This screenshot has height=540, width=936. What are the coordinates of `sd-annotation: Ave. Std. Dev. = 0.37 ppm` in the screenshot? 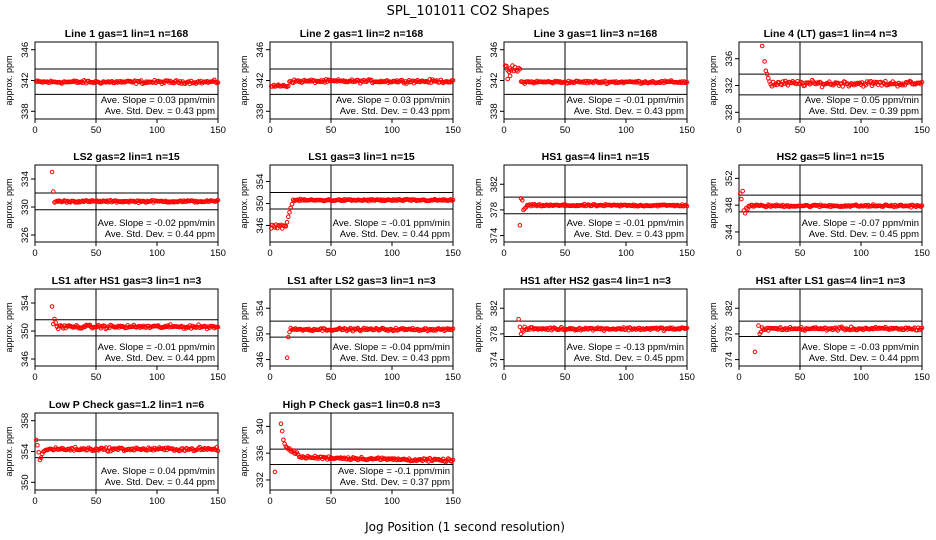 It's located at (395, 482).